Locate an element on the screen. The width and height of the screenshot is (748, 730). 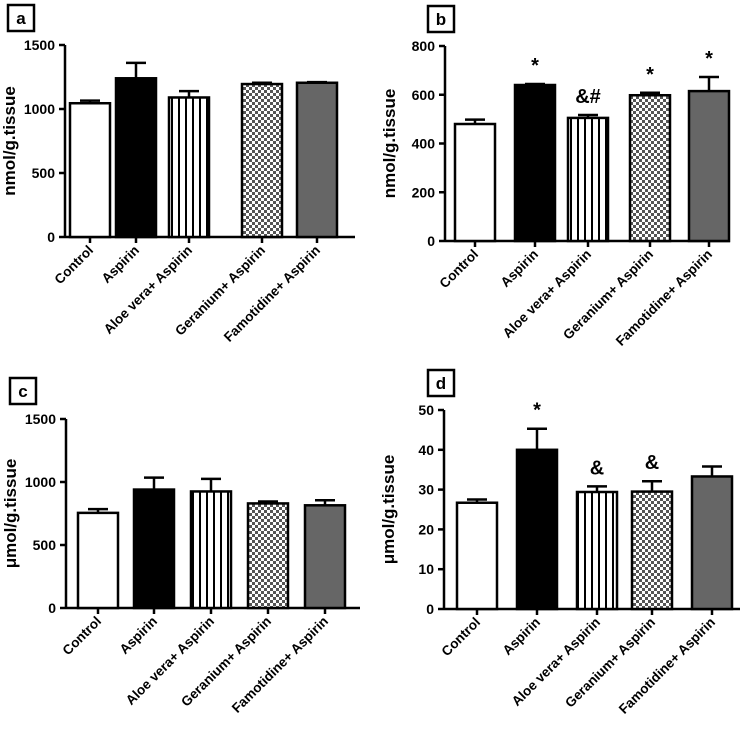
panel-label: a is located at coordinates (21, 18).